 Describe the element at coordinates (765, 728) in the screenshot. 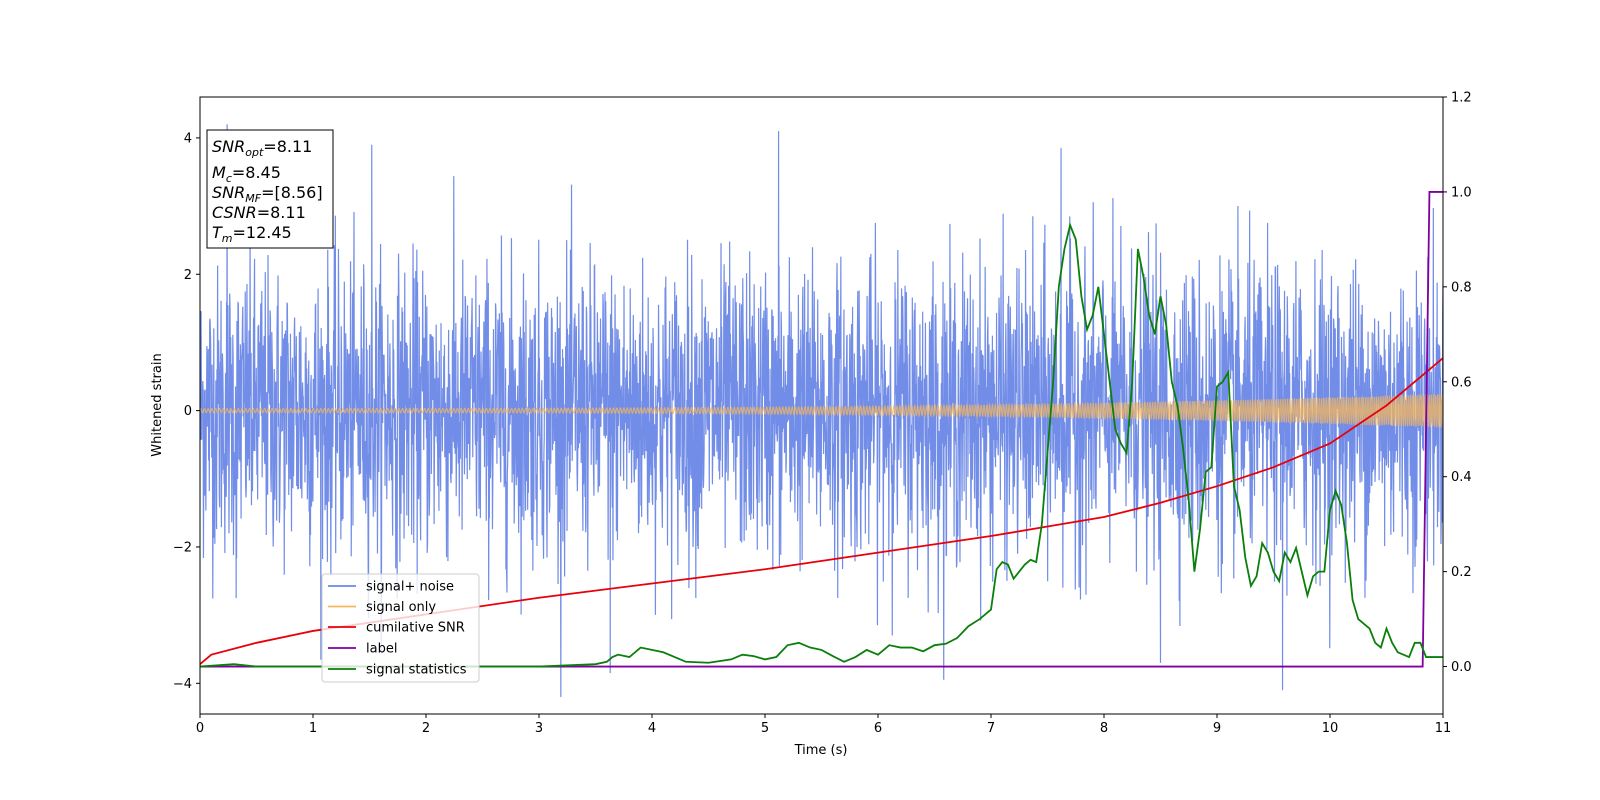

I see `x-tick-label: 5` at that location.